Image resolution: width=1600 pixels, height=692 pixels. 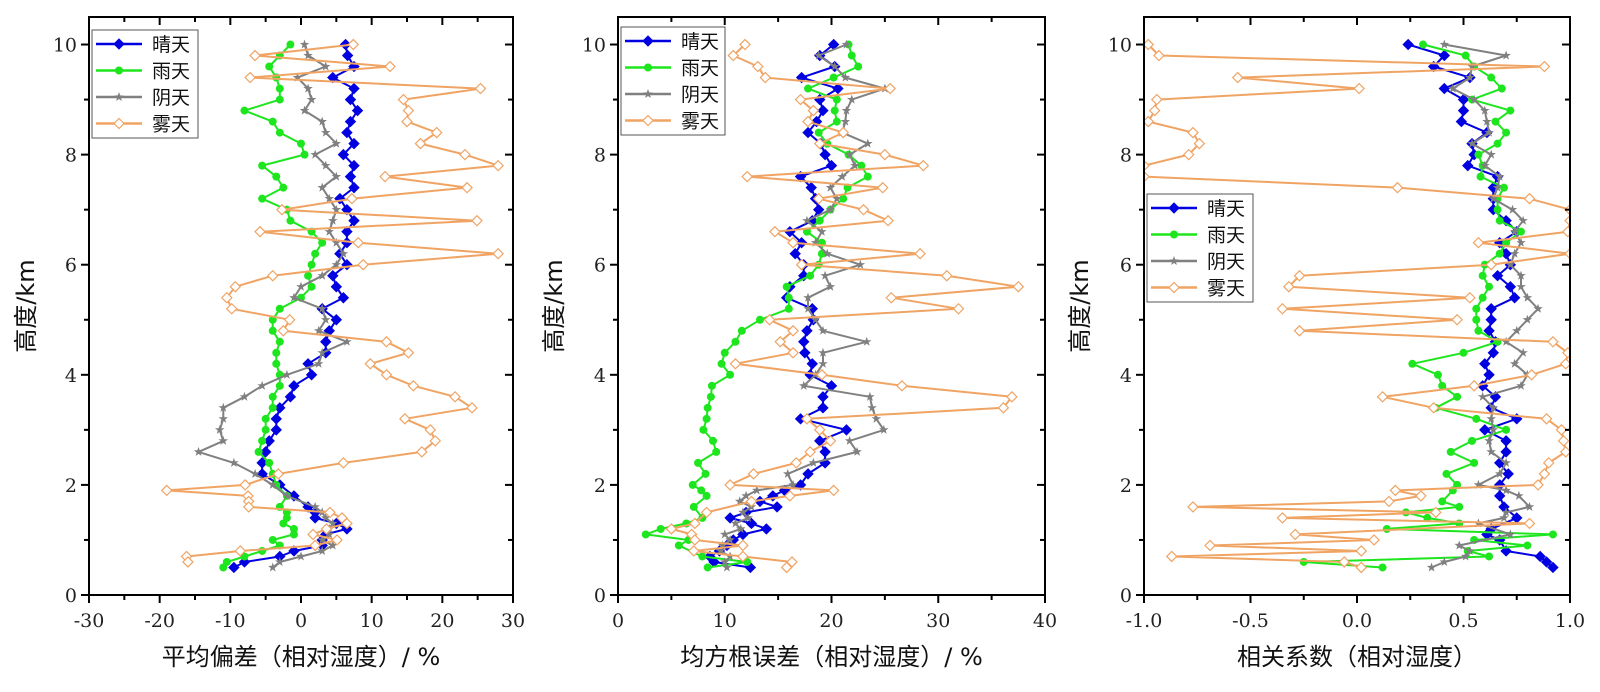 What do you see at coordinates (71, 596) in the screenshot?
I see `y-tick-label: 0` at bounding box center [71, 596].